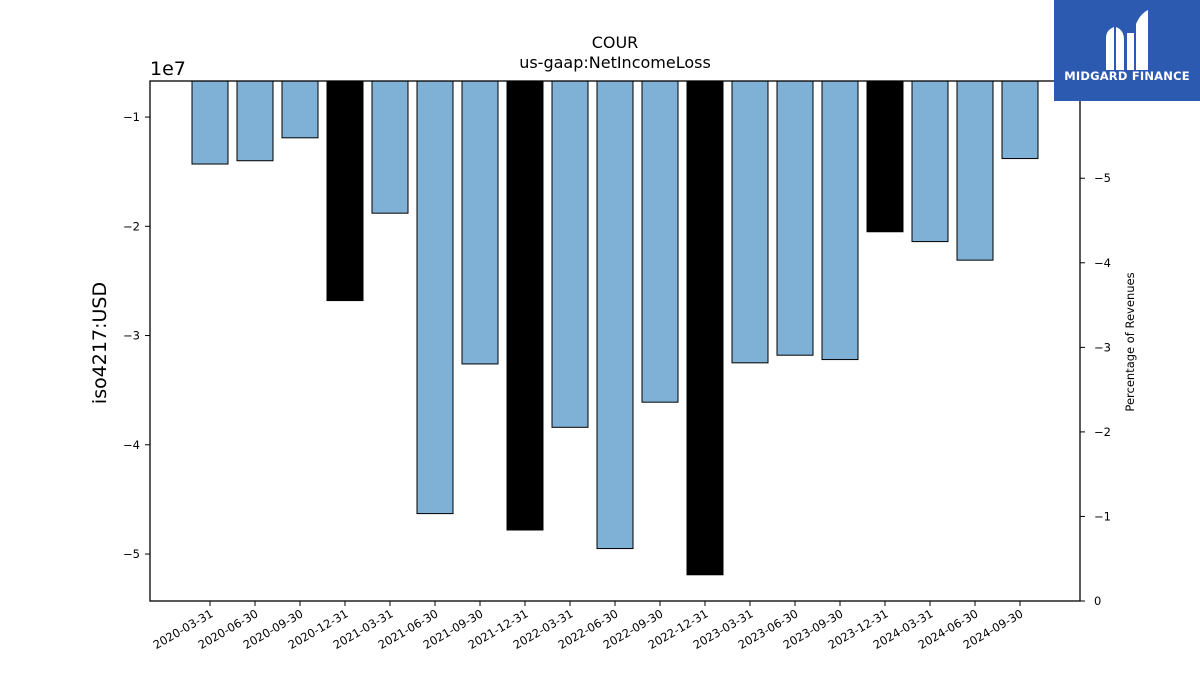  What do you see at coordinates (1097, 601) in the screenshot?
I see `y2-tick-label: 0` at bounding box center [1097, 601].